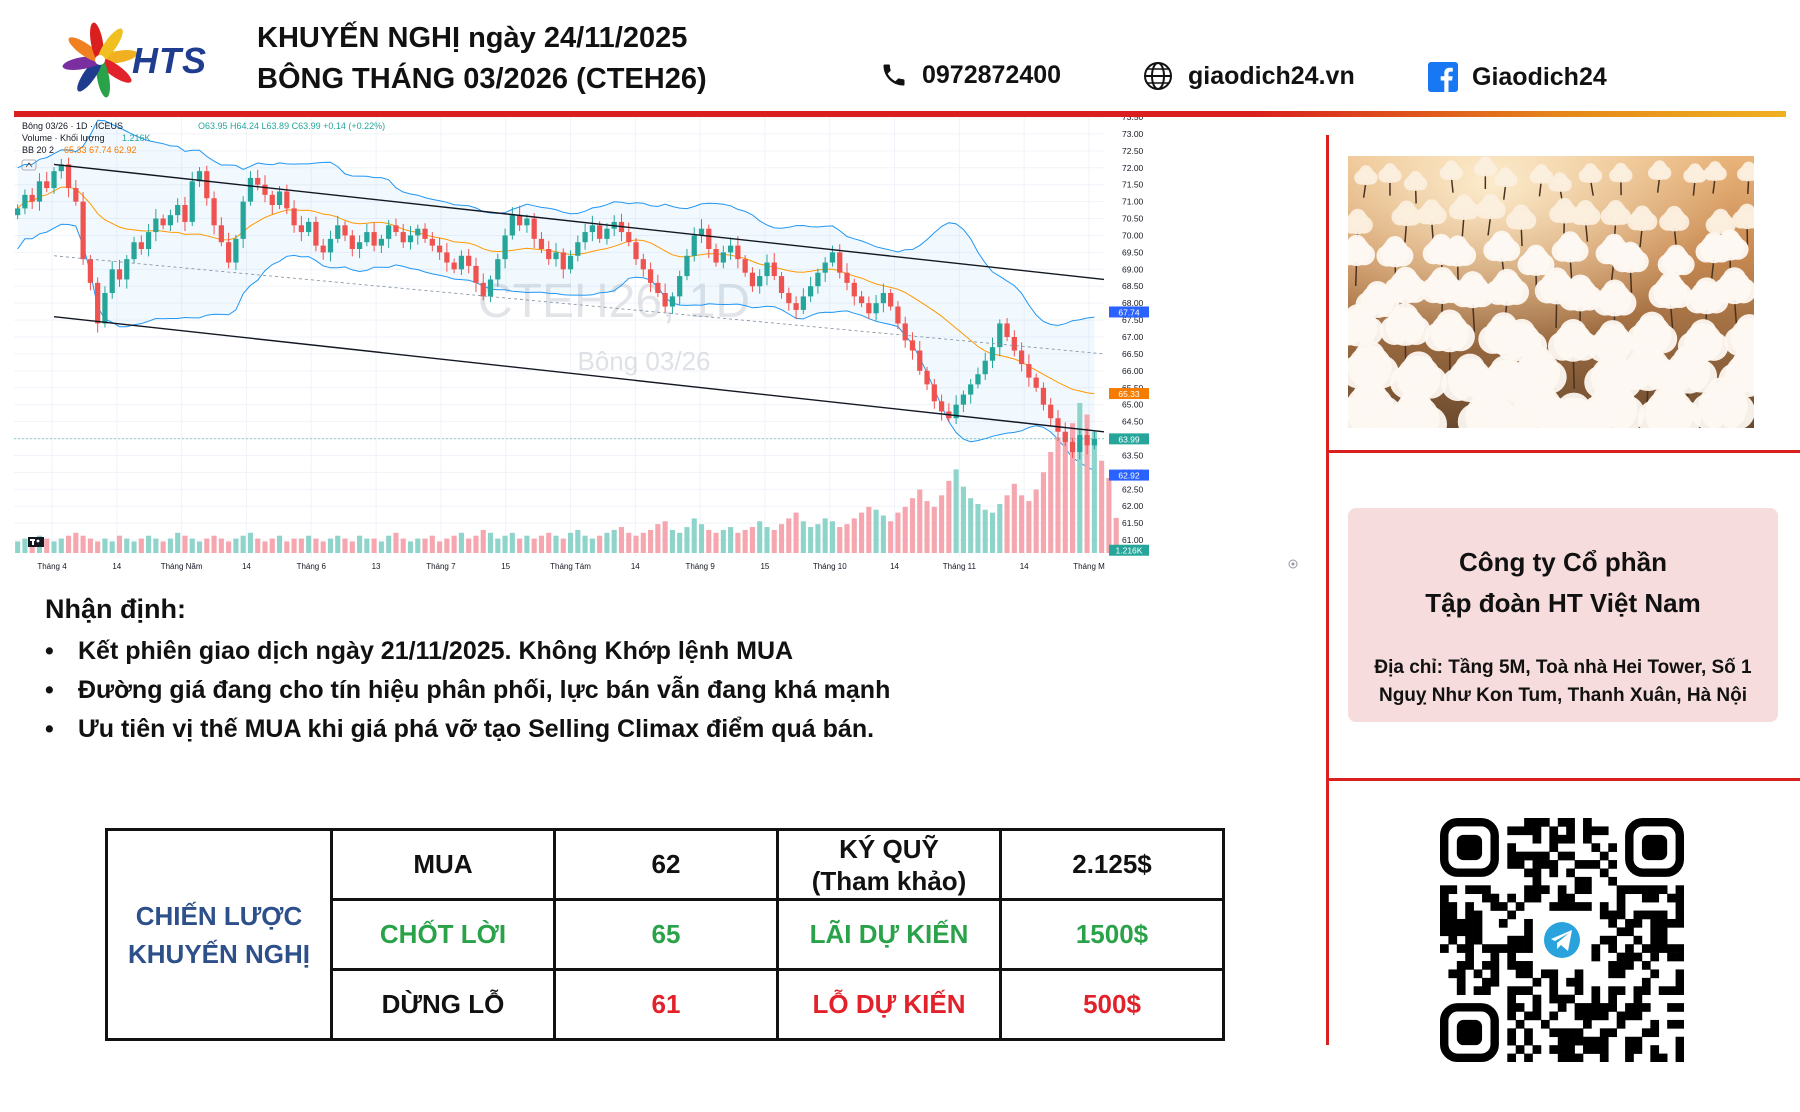 This screenshot has width=1800, height=1112. What do you see at coordinates (1133, 269) in the screenshot?
I see `y-tick-label: 69.00` at bounding box center [1133, 269].